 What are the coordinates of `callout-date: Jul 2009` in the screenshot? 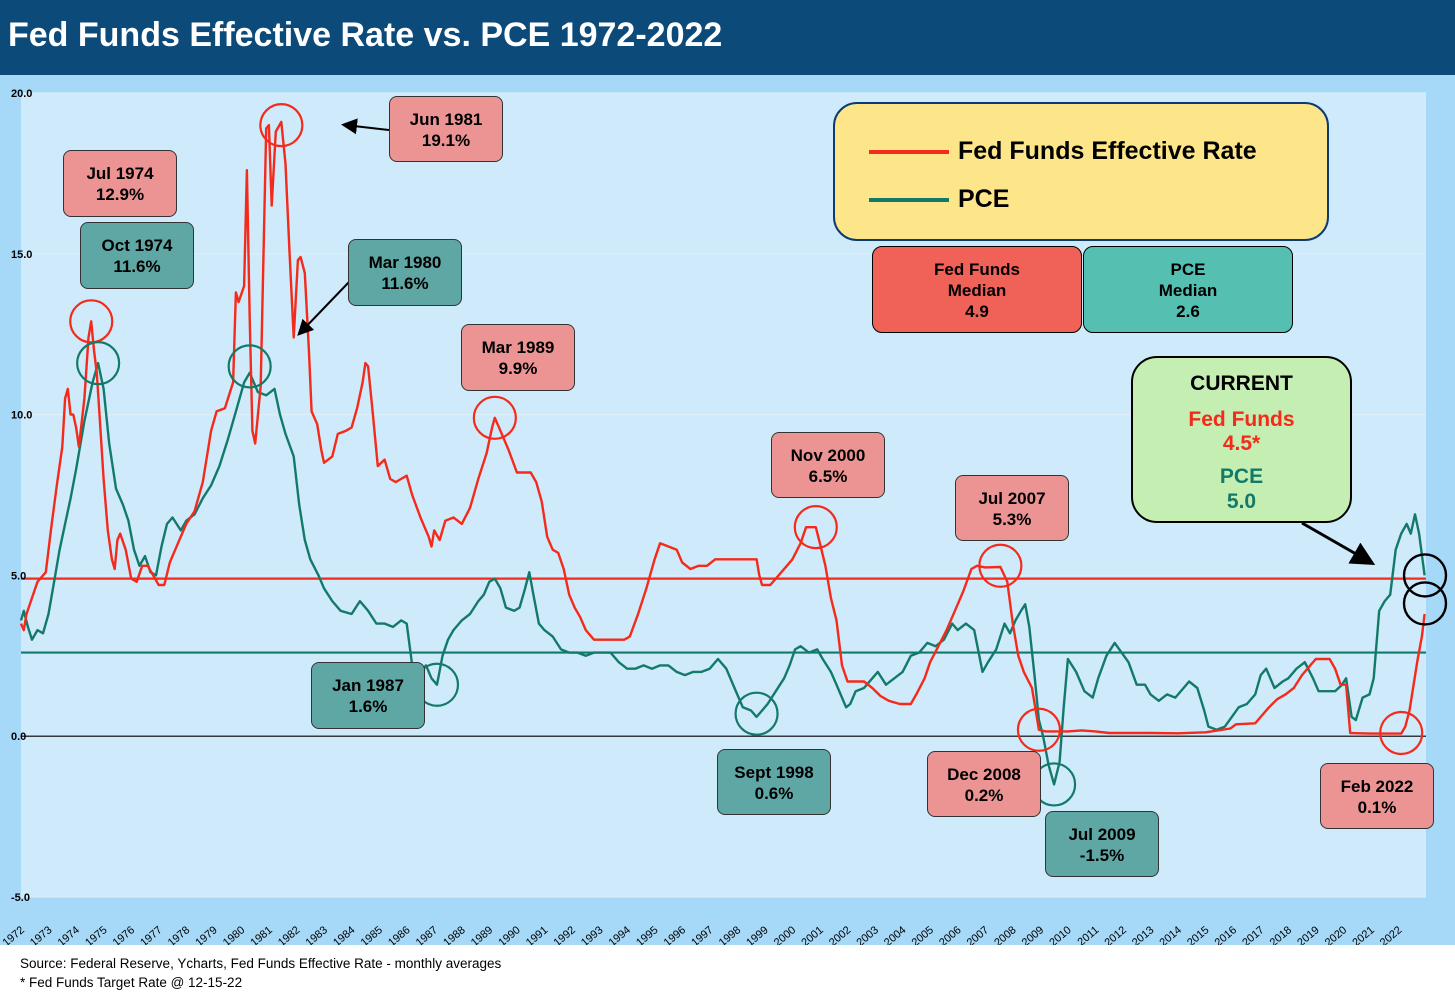 It's located at (1102, 834).